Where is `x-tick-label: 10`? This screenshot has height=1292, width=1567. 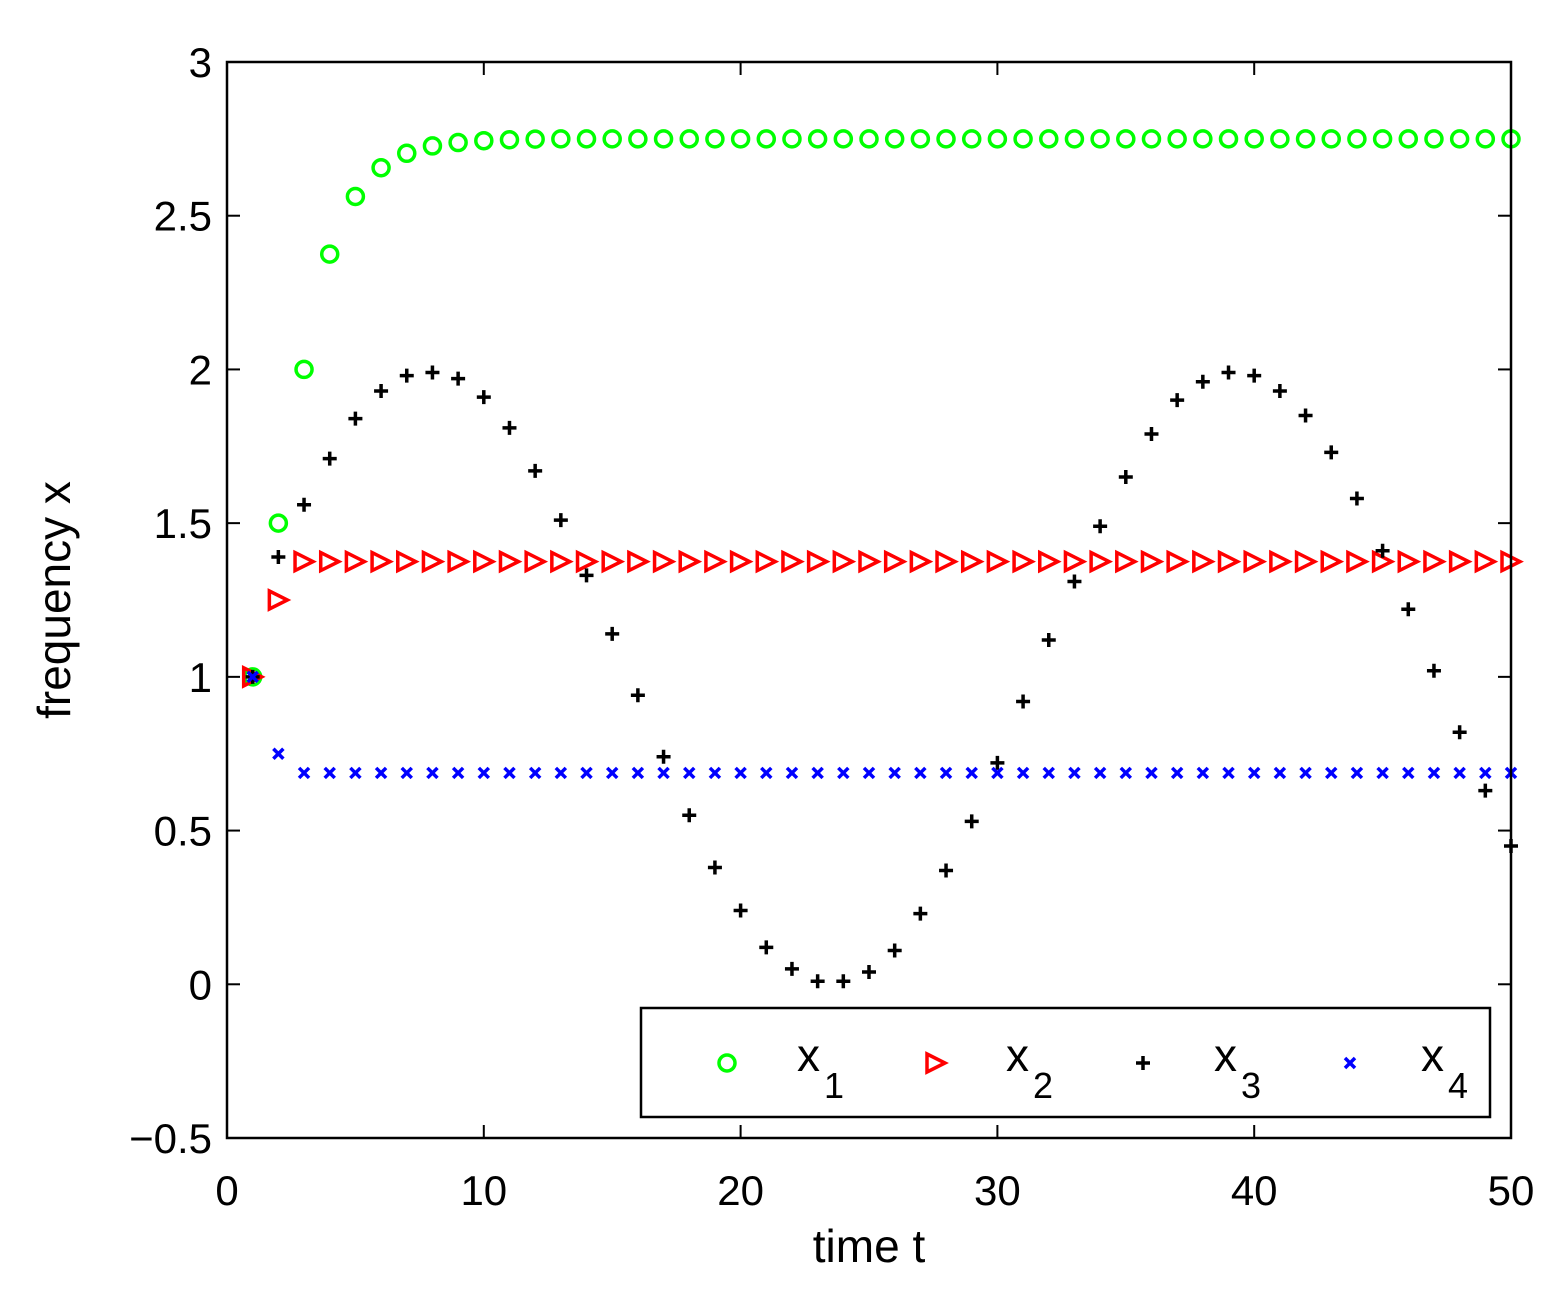
x-tick-label: 10 is located at coordinates (483, 1190).